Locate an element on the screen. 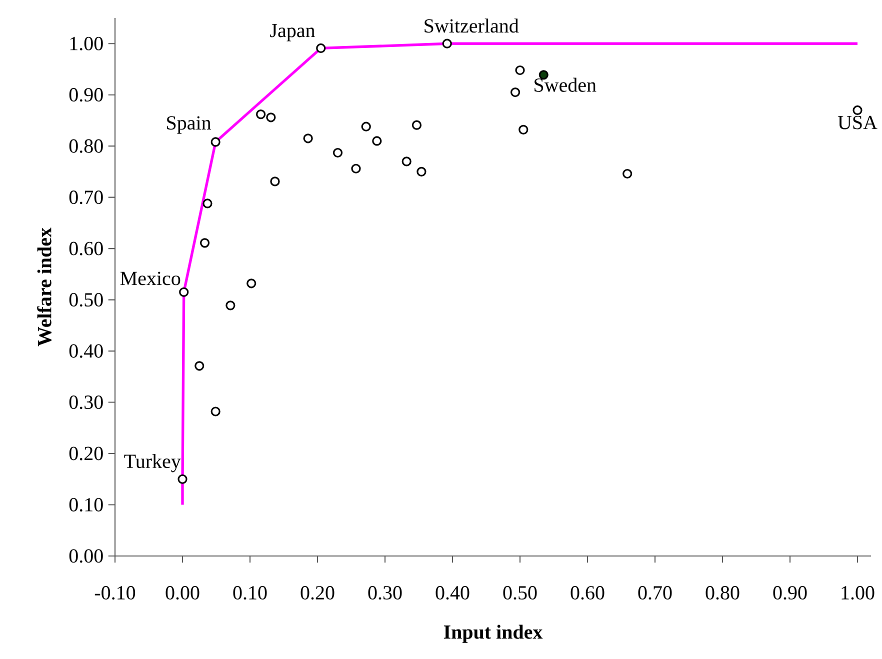 Image resolution: width=882 pixels, height=659 pixels. x-tick-label: -0.10 is located at coordinates (115, 593).